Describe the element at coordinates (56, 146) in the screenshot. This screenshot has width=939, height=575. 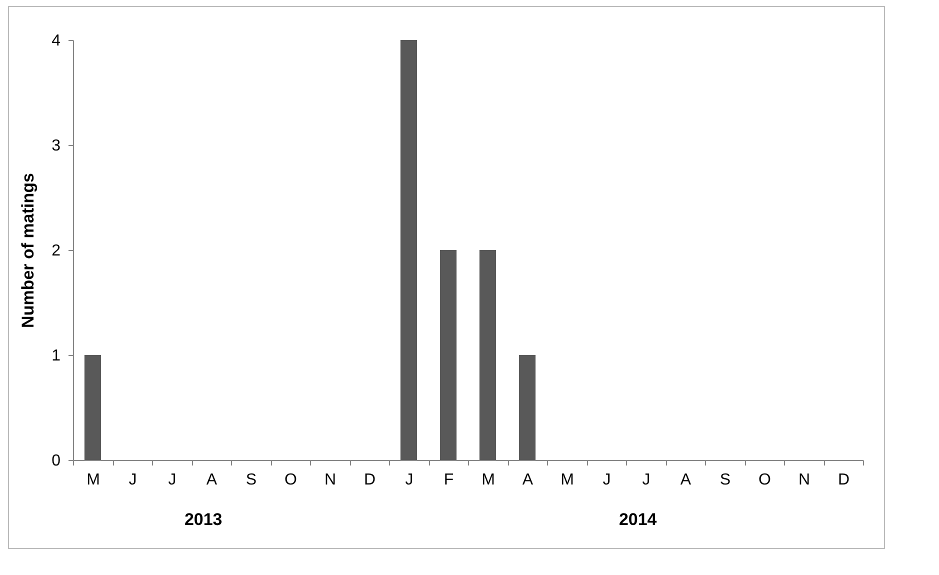
I see `y-tick-label: 3` at that location.